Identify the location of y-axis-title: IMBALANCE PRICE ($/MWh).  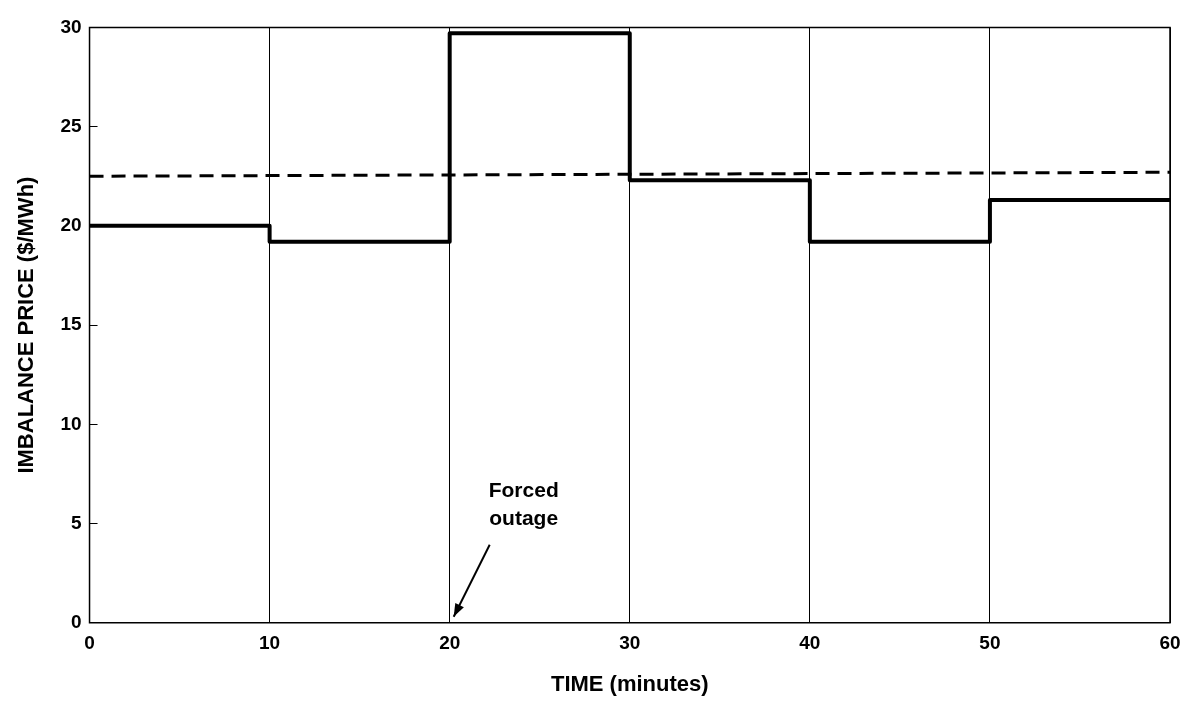
(26, 325).